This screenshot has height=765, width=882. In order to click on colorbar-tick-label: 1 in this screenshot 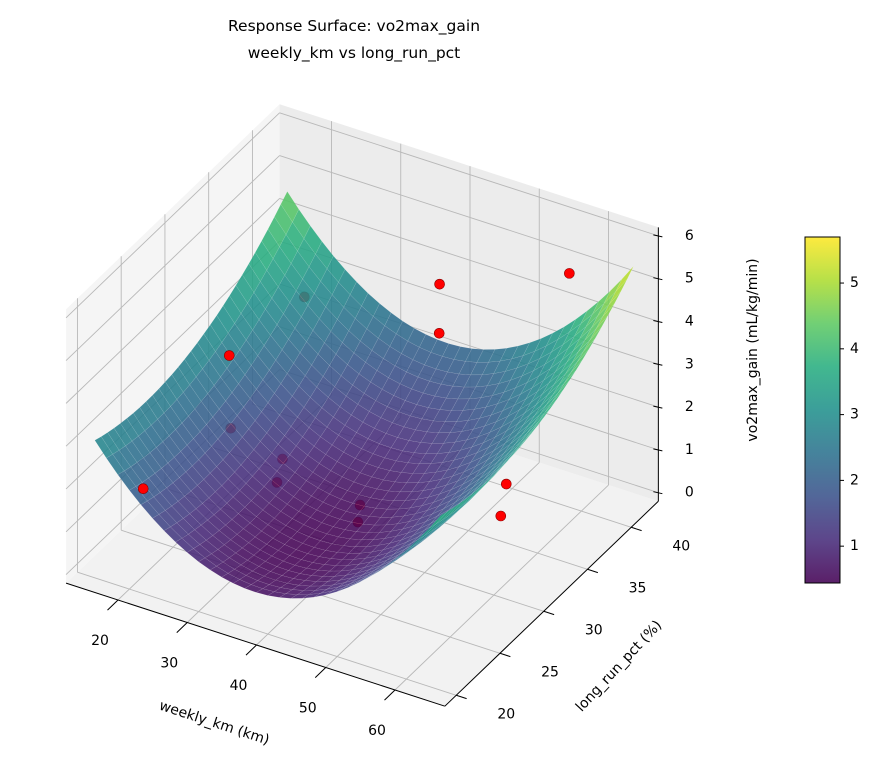, I will do `click(854, 546)`.